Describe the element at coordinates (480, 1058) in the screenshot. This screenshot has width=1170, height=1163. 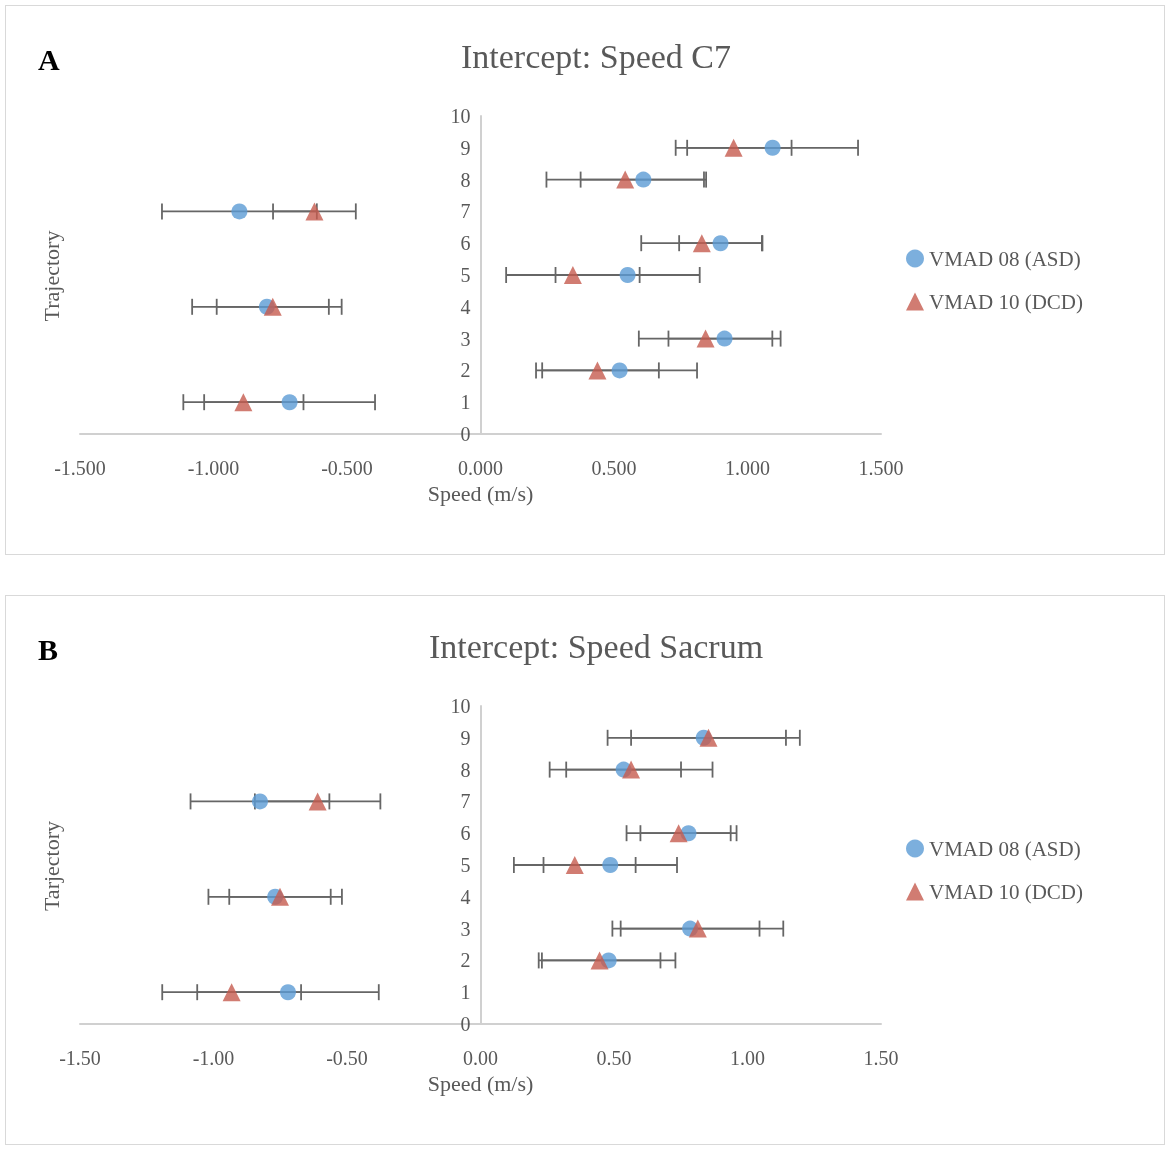
I see `x-tick-label: 0.00` at that location.